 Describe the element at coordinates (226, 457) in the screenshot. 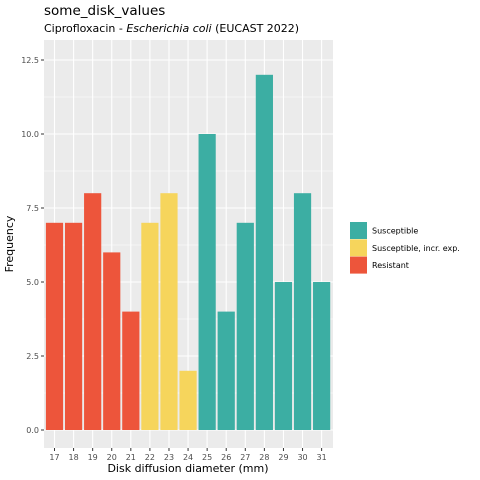

I see `x-tick-label: 26` at that location.